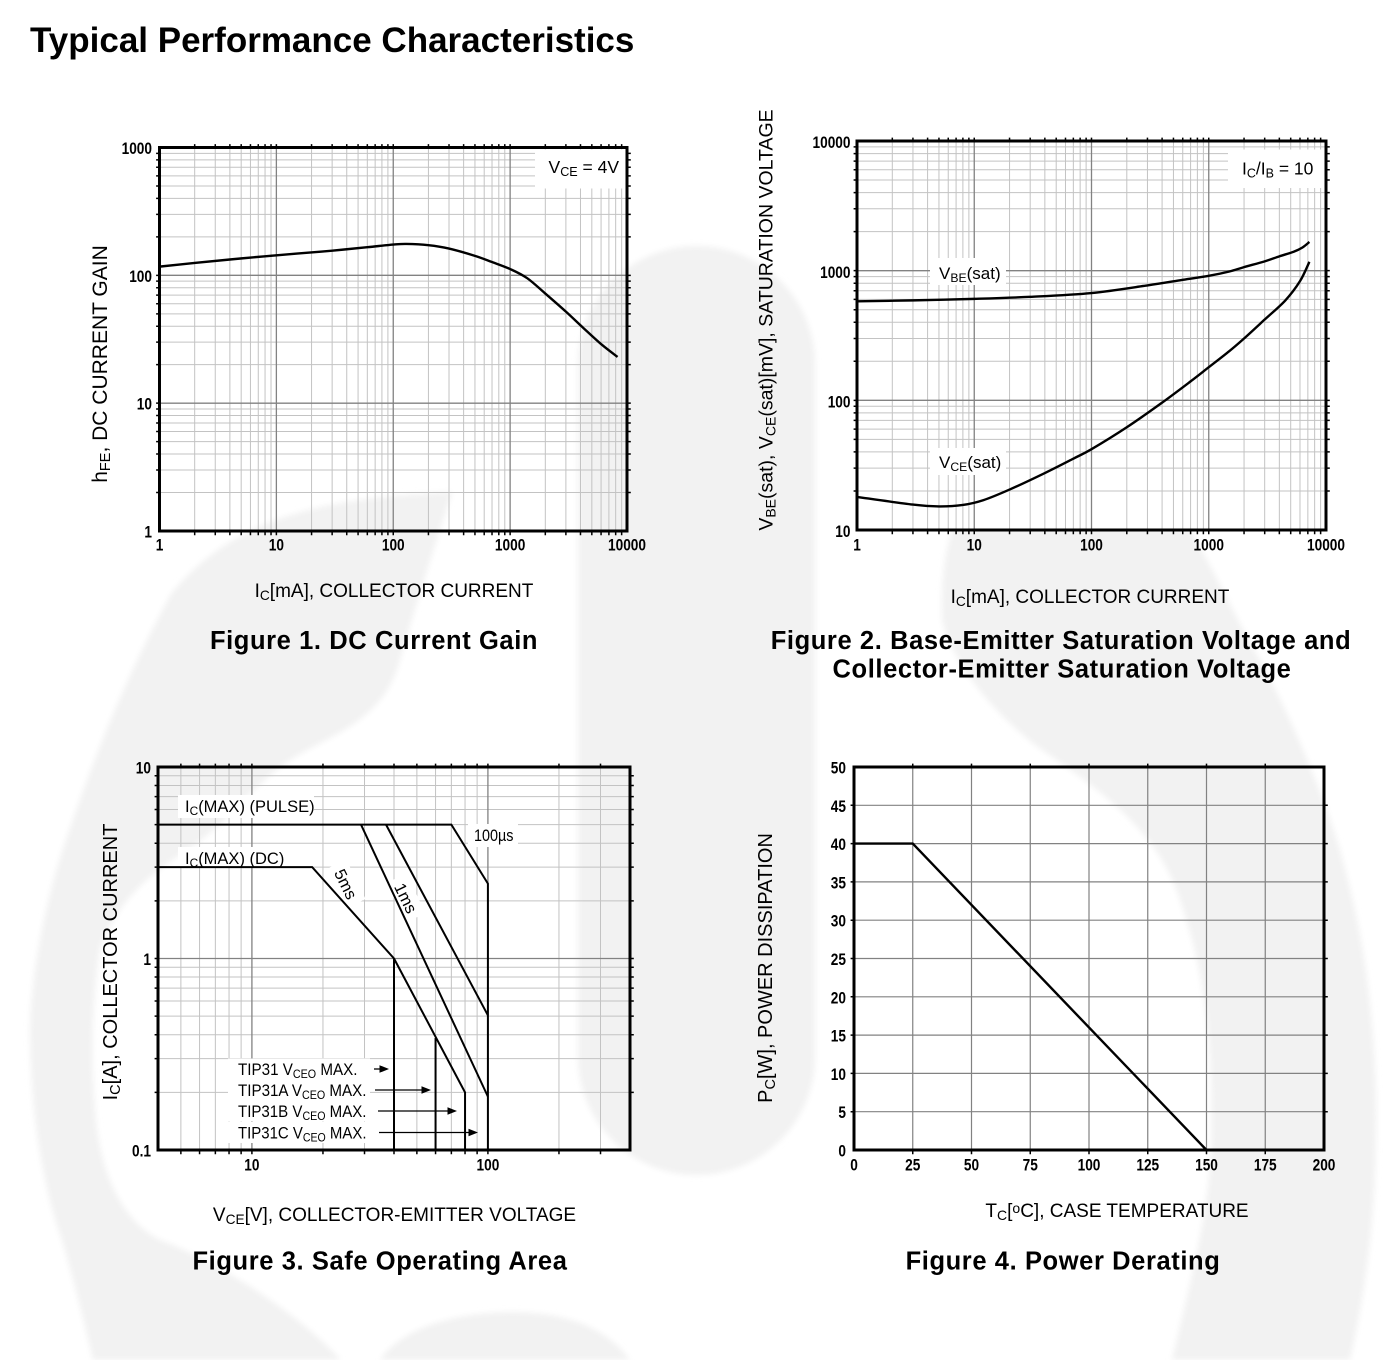  What do you see at coordinates (1116, 1211) in the screenshot?
I see `svg-text: TC[oC], CASE TEMPERATURE` at bounding box center [1116, 1211].